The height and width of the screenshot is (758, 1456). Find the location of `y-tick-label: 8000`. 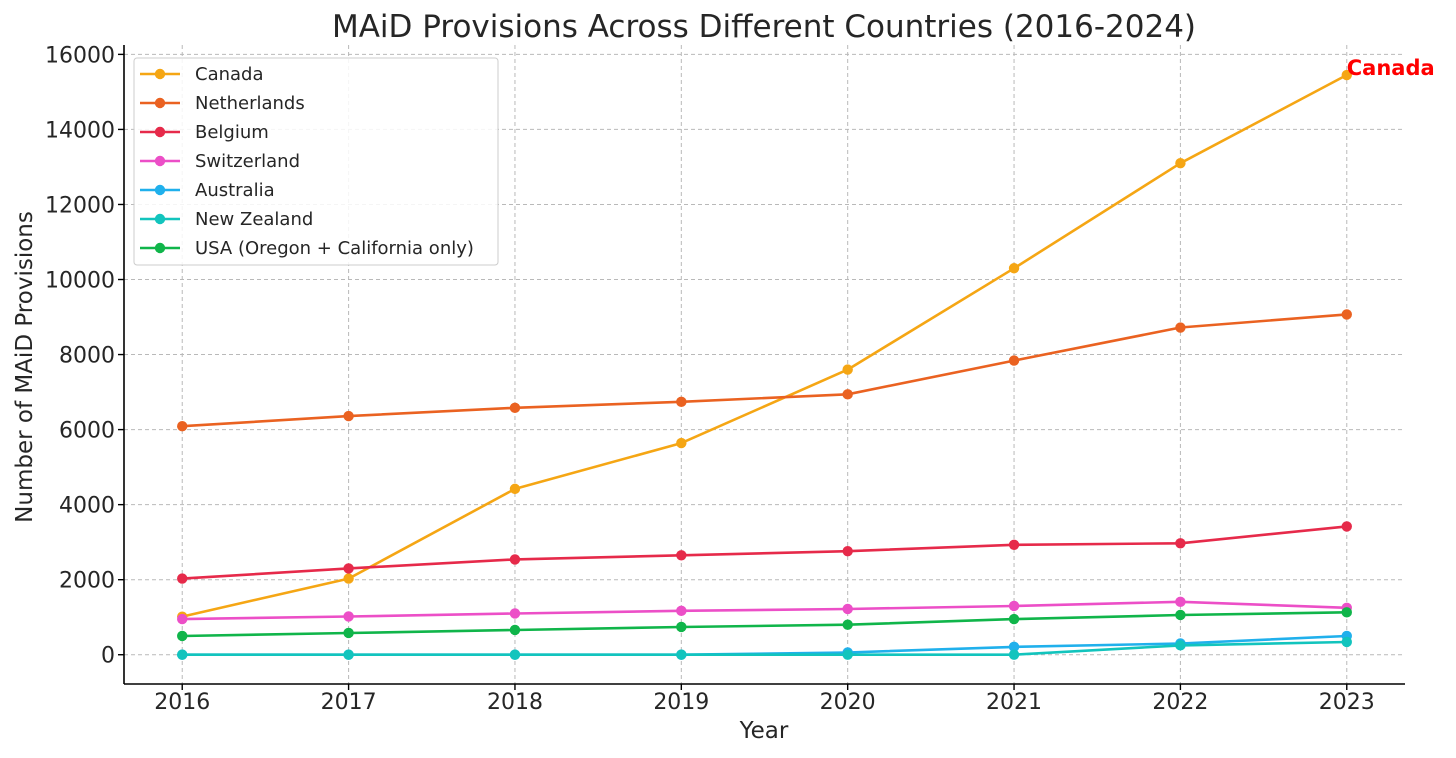

y-tick-label: 8000 is located at coordinates (87, 356).